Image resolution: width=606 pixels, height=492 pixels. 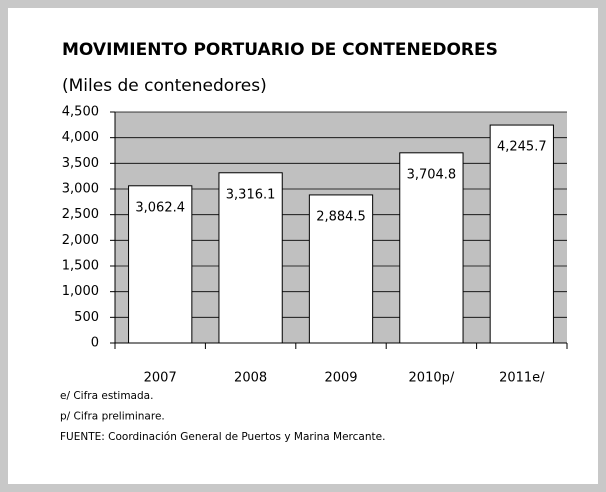 I want to click on y-tick-label: 2,000, so click(x=80, y=240).